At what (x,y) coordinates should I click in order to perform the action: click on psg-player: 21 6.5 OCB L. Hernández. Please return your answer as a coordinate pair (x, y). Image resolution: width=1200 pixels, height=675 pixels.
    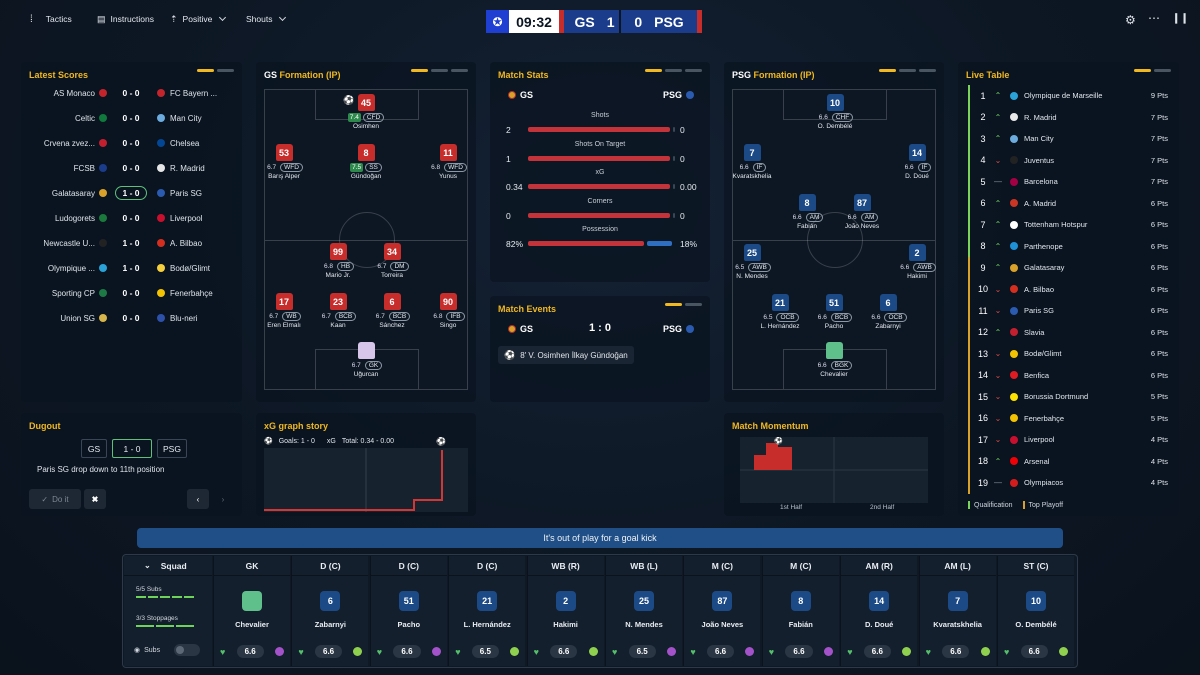
    Looking at the image, I should click on (780, 312).